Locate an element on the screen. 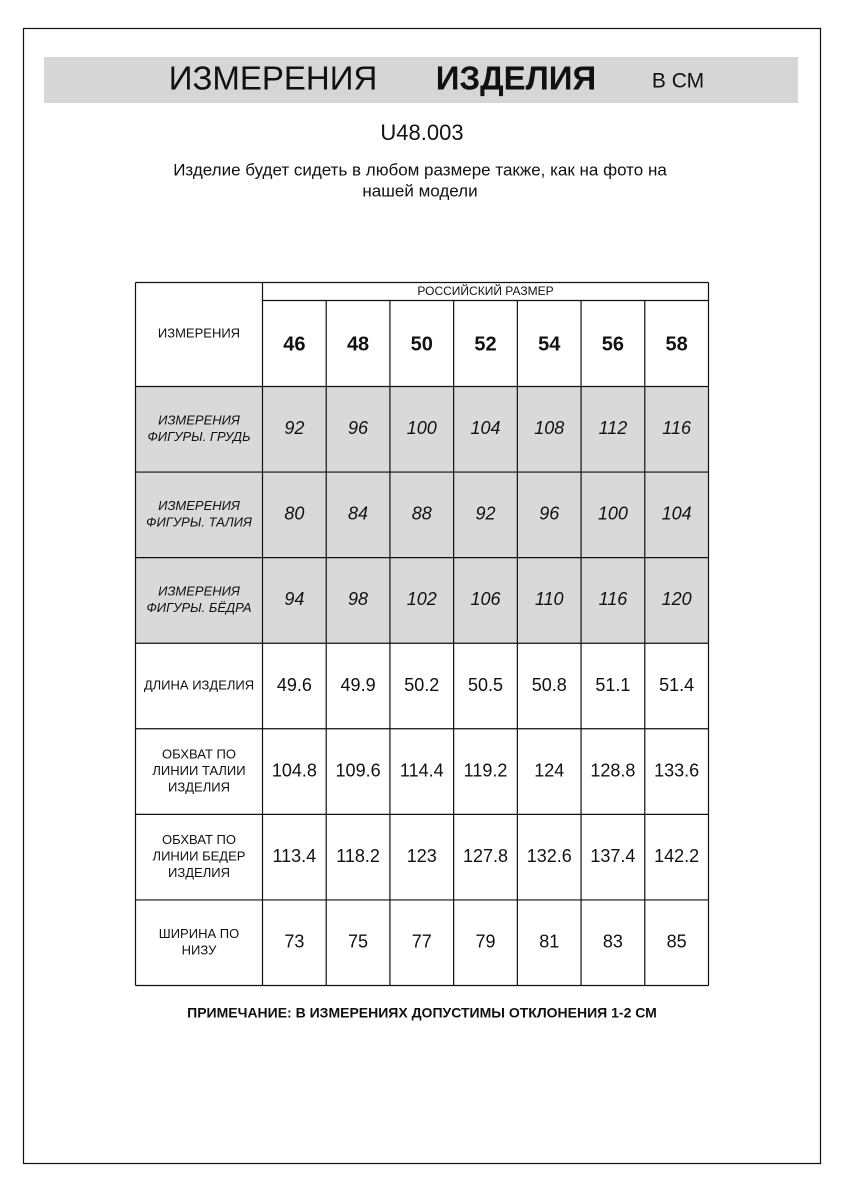 This screenshot has height=1200, width=849. cell-value: 75 is located at coordinates (358, 941).